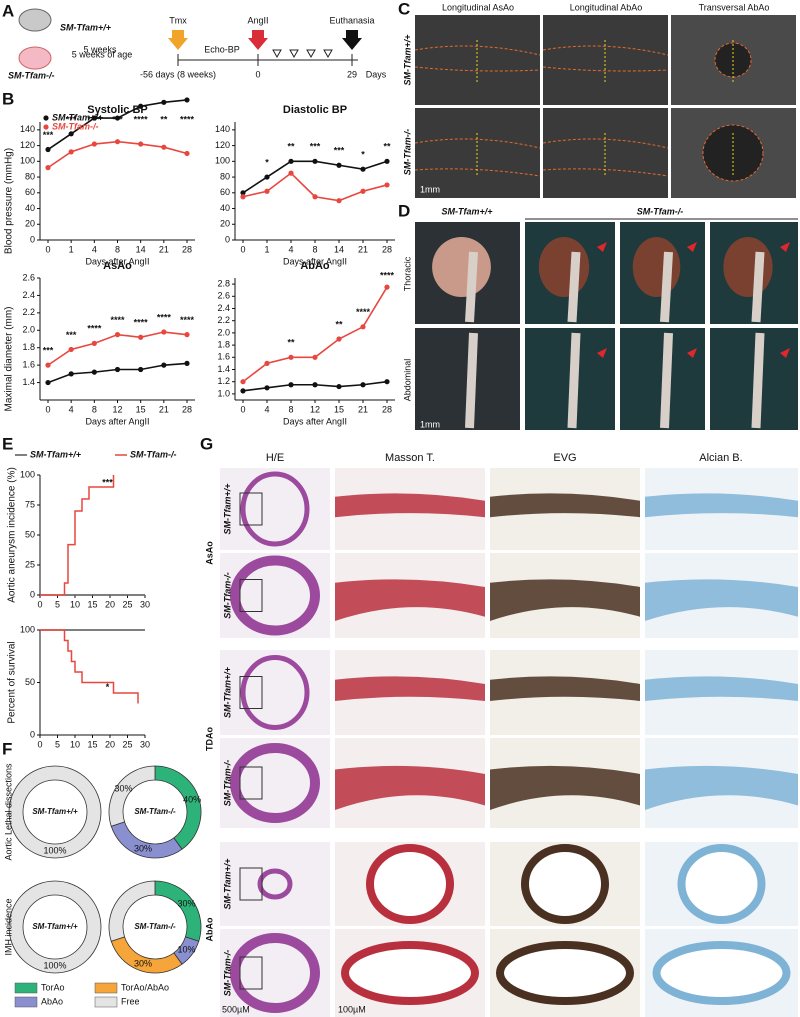 This screenshot has width=800, height=1017. I want to click on photo-panel: SM-Tfam+/+ SM-Tfam-/- Thoracic Abdominal, so click(600, 303).